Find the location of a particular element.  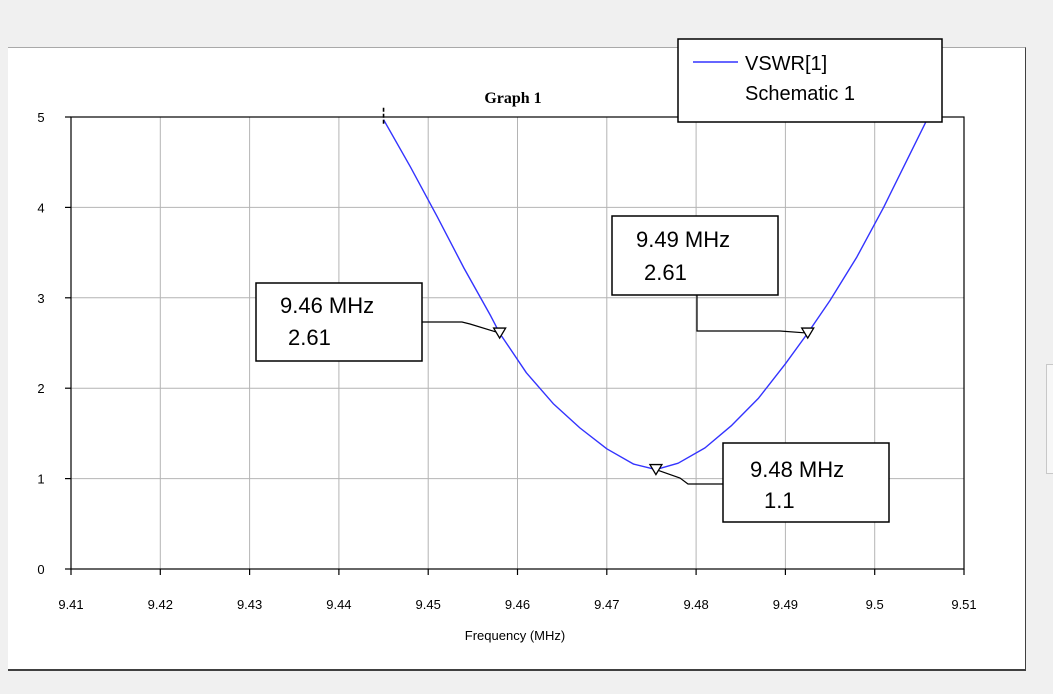

x-tick-label: 9.42 is located at coordinates (160, 604).